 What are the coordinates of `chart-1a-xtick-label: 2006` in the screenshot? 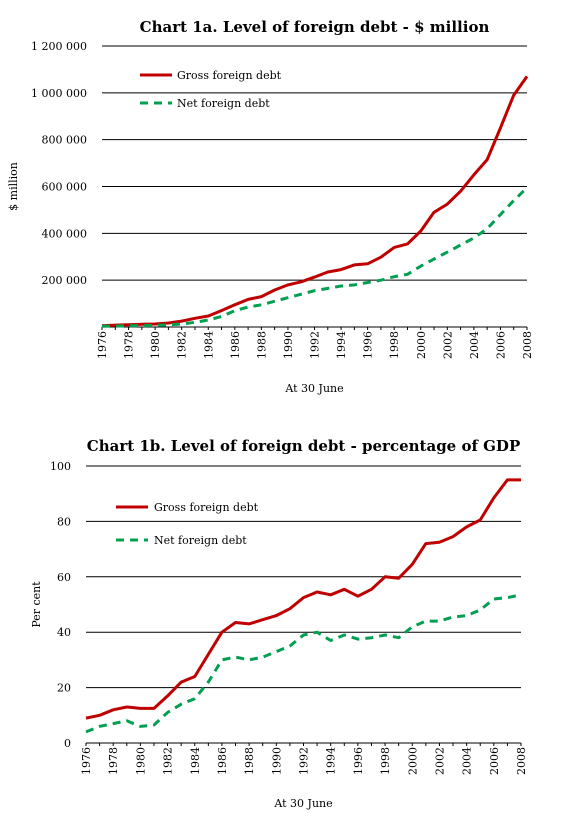 It's located at (500, 345).